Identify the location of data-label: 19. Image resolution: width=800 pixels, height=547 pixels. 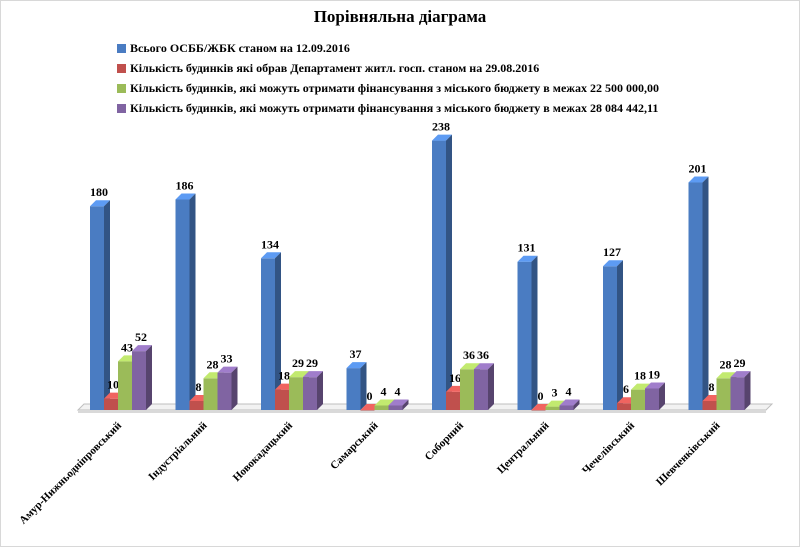
(654, 374).